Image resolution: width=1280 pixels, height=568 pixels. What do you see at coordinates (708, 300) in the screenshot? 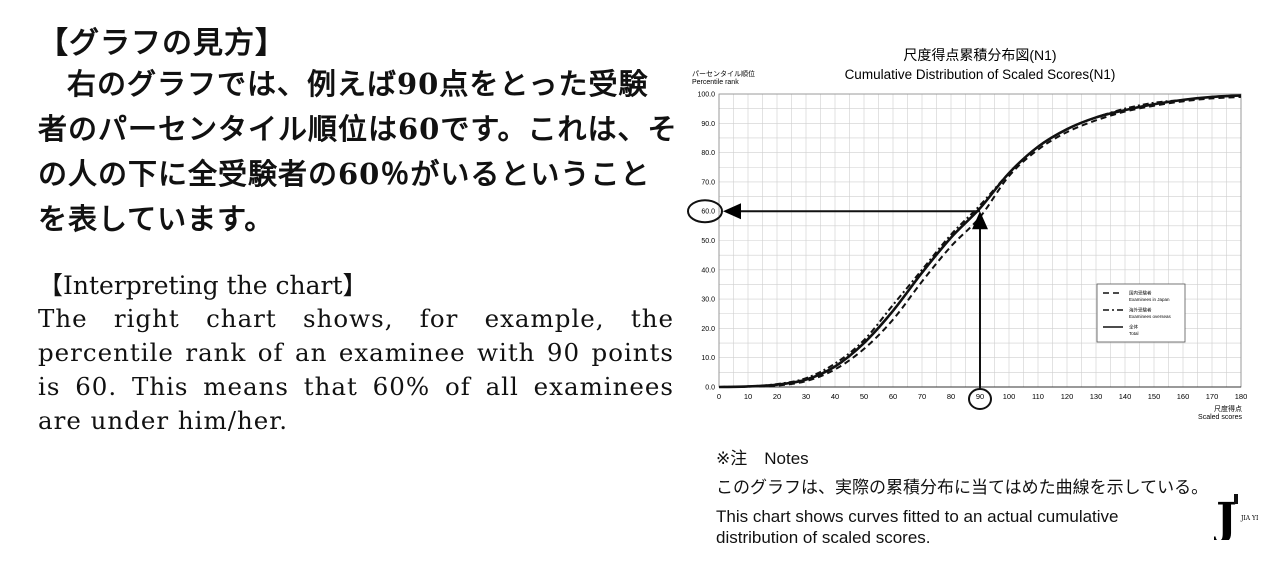
I see `y-tick-label: 30.0` at bounding box center [708, 300].